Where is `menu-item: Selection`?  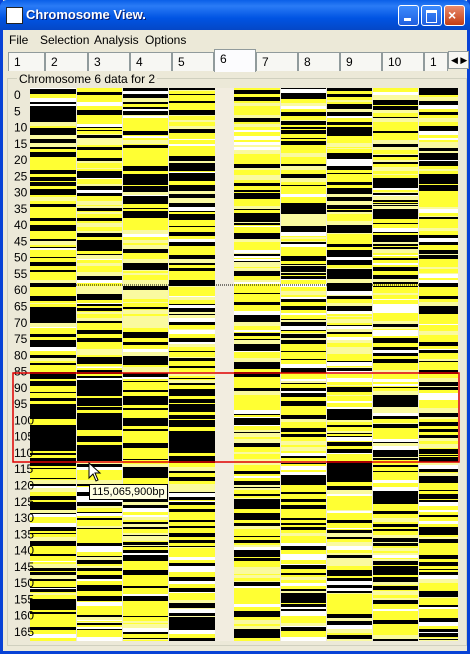
menu-item: Selection is located at coordinates (65, 40).